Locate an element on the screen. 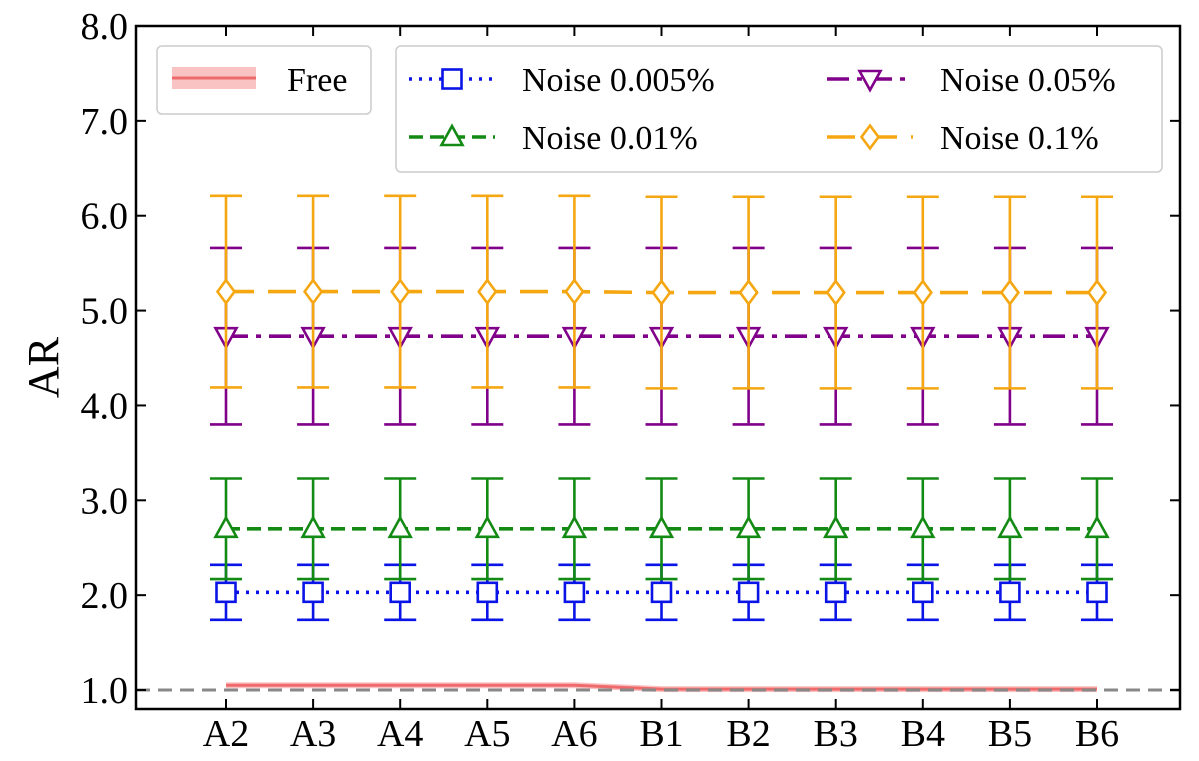 The image size is (1199, 761). legend-entry-3: Noise 0.1% is located at coordinates (963, 138).